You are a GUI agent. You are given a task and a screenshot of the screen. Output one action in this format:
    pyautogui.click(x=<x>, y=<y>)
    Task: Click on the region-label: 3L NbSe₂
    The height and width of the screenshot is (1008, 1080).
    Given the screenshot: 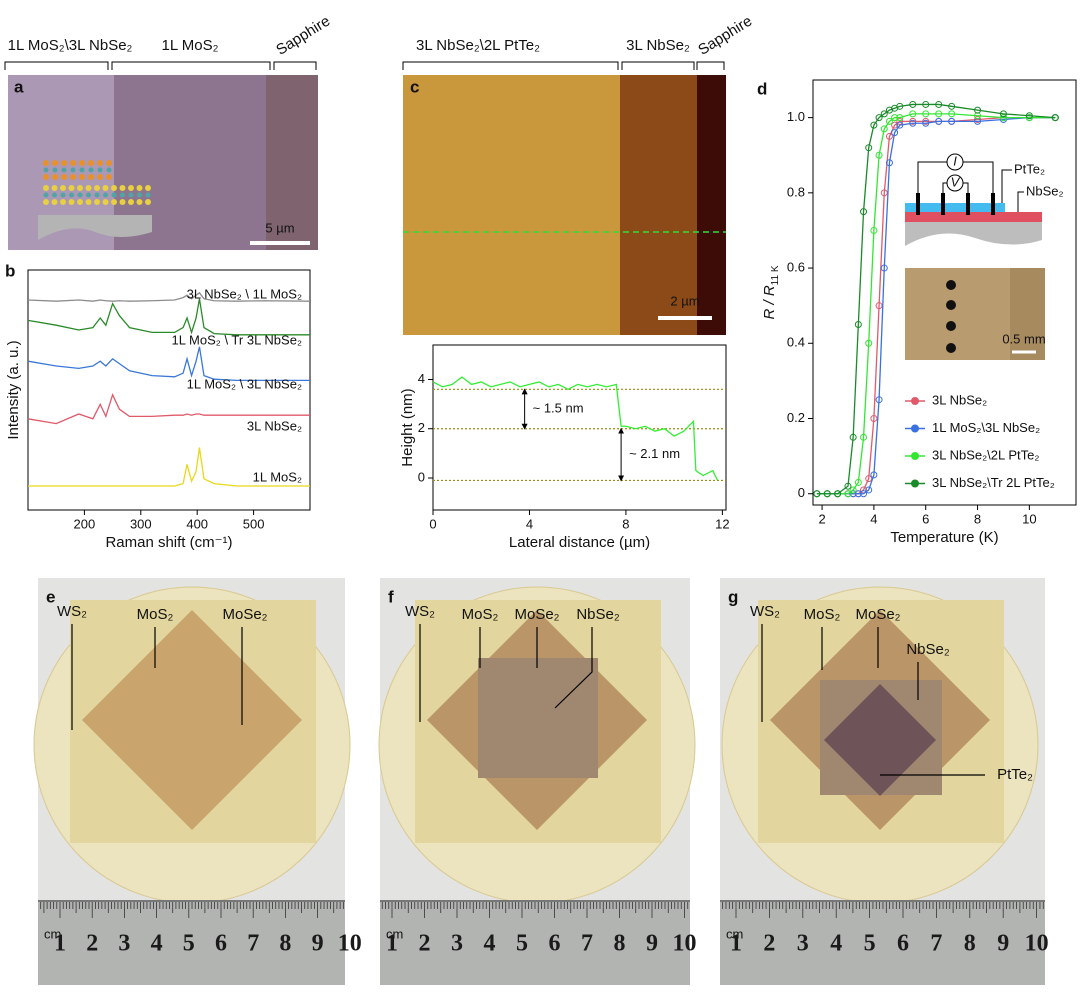 What is the action you would take?
    pyautogui.click(x=658, y=45)
    